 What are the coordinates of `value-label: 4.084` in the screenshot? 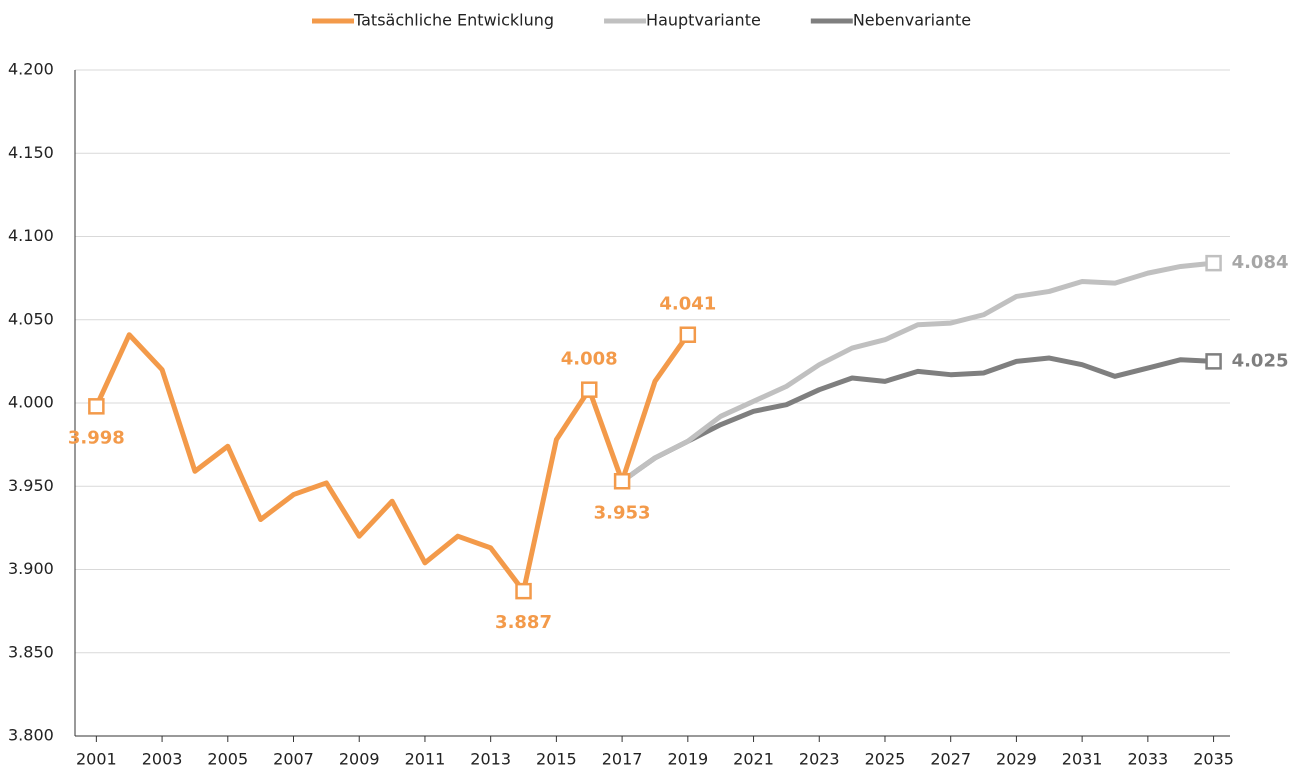 It's located at (1260, 262).